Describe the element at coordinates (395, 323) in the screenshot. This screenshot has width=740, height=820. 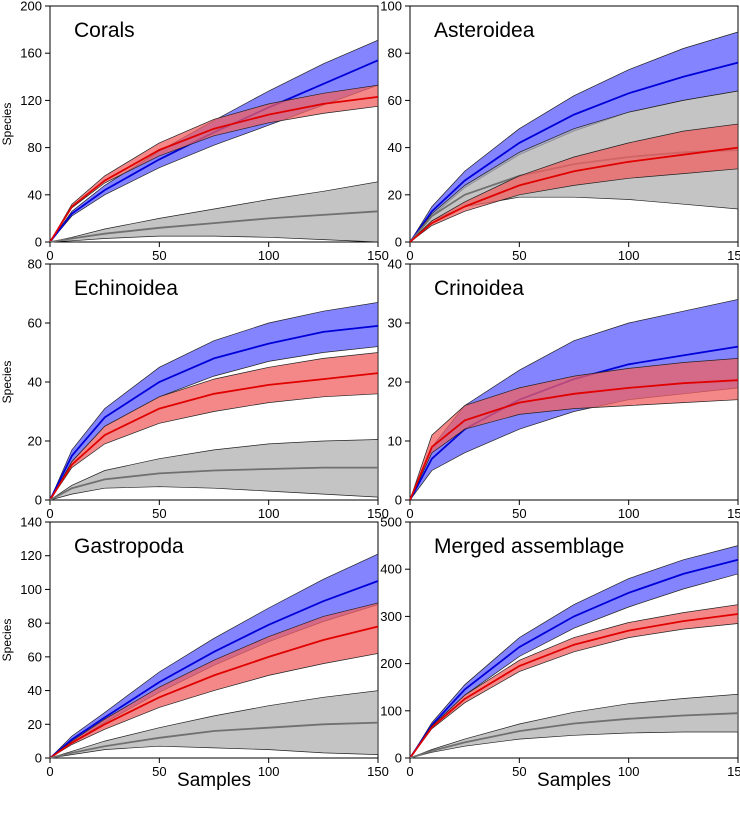
I see `y-tick-label: 30` at that location.